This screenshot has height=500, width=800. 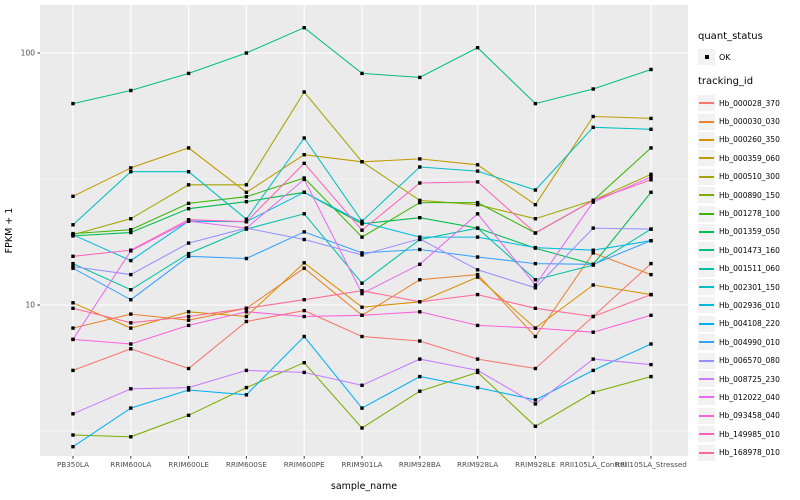 What do you see at coordinates (364, 486) in the screenshot?
I see `x-axis-title: sample_name` at bounding box center [364, 486].